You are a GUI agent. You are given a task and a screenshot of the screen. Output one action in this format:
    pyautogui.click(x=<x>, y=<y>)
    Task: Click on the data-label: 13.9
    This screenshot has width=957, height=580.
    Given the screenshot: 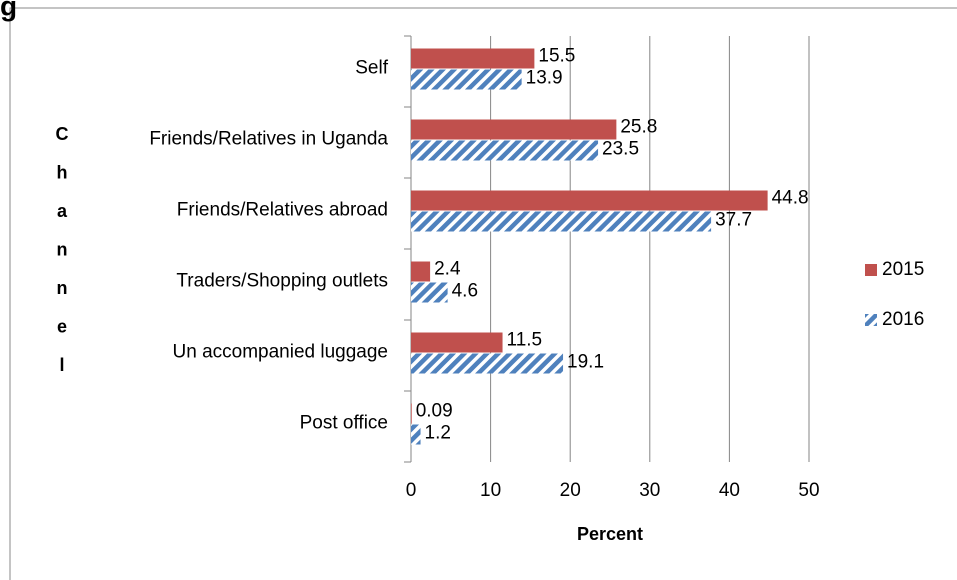 What is the action you would take?
    pyautogui.click(x=544, y=78)
    